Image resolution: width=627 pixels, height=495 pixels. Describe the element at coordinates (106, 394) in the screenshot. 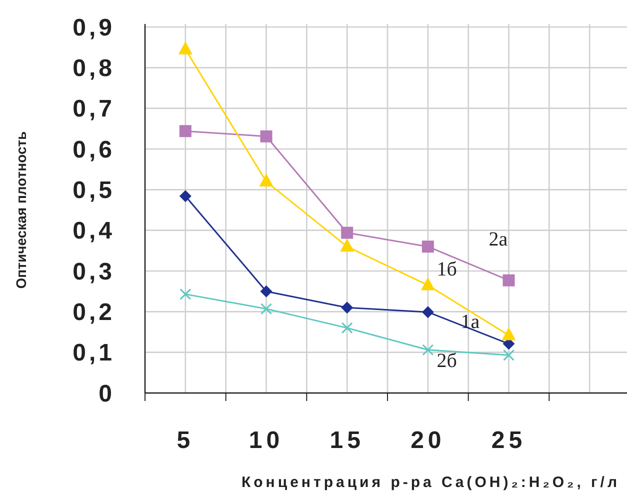

I see `y-tick-label: 0` at that location.